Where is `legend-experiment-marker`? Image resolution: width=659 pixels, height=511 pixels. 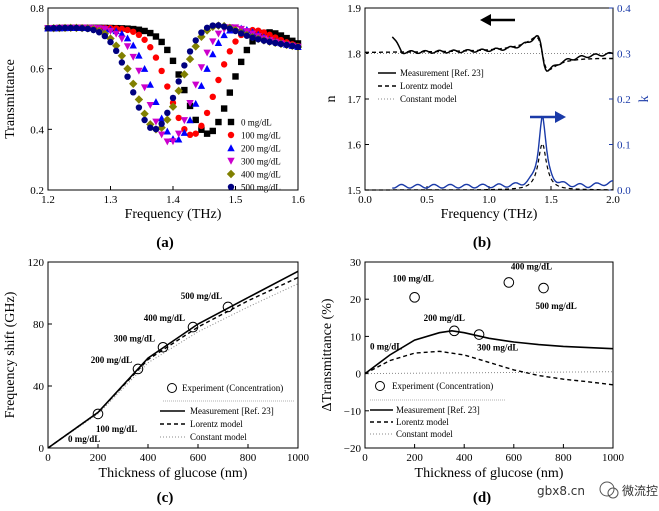
legend-experiment-marker is located at coordinates (172, 388).